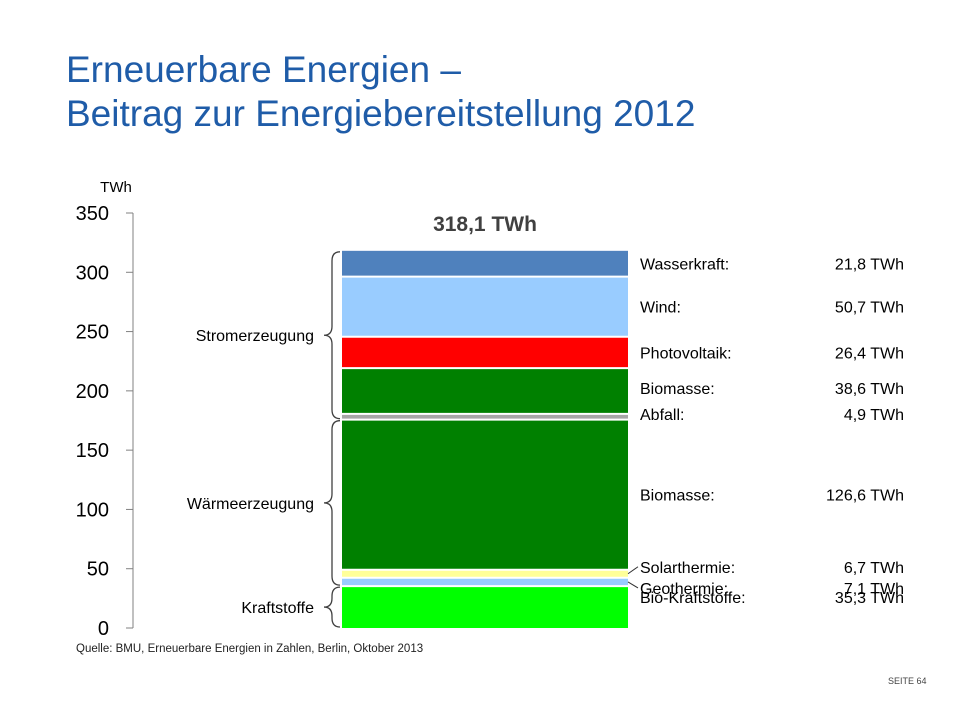  What do you see at coordinates (869, 353) in the screenshot?
I see `segment-value-label: 26,4 TWh` at bounding box center [869, 353].